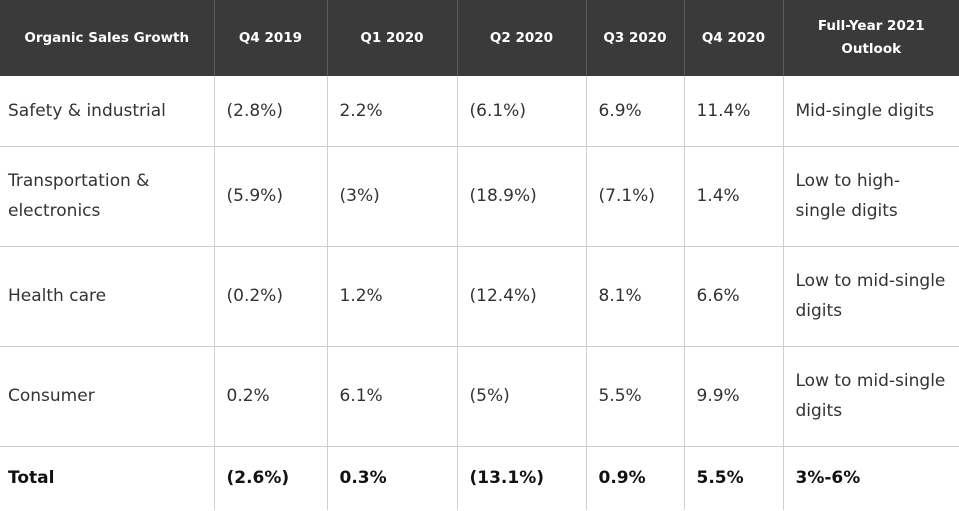 The width and height of the screenshot is (959, 511). I want to click on segment-cell: Transportation & electronics, so click(107, 196).